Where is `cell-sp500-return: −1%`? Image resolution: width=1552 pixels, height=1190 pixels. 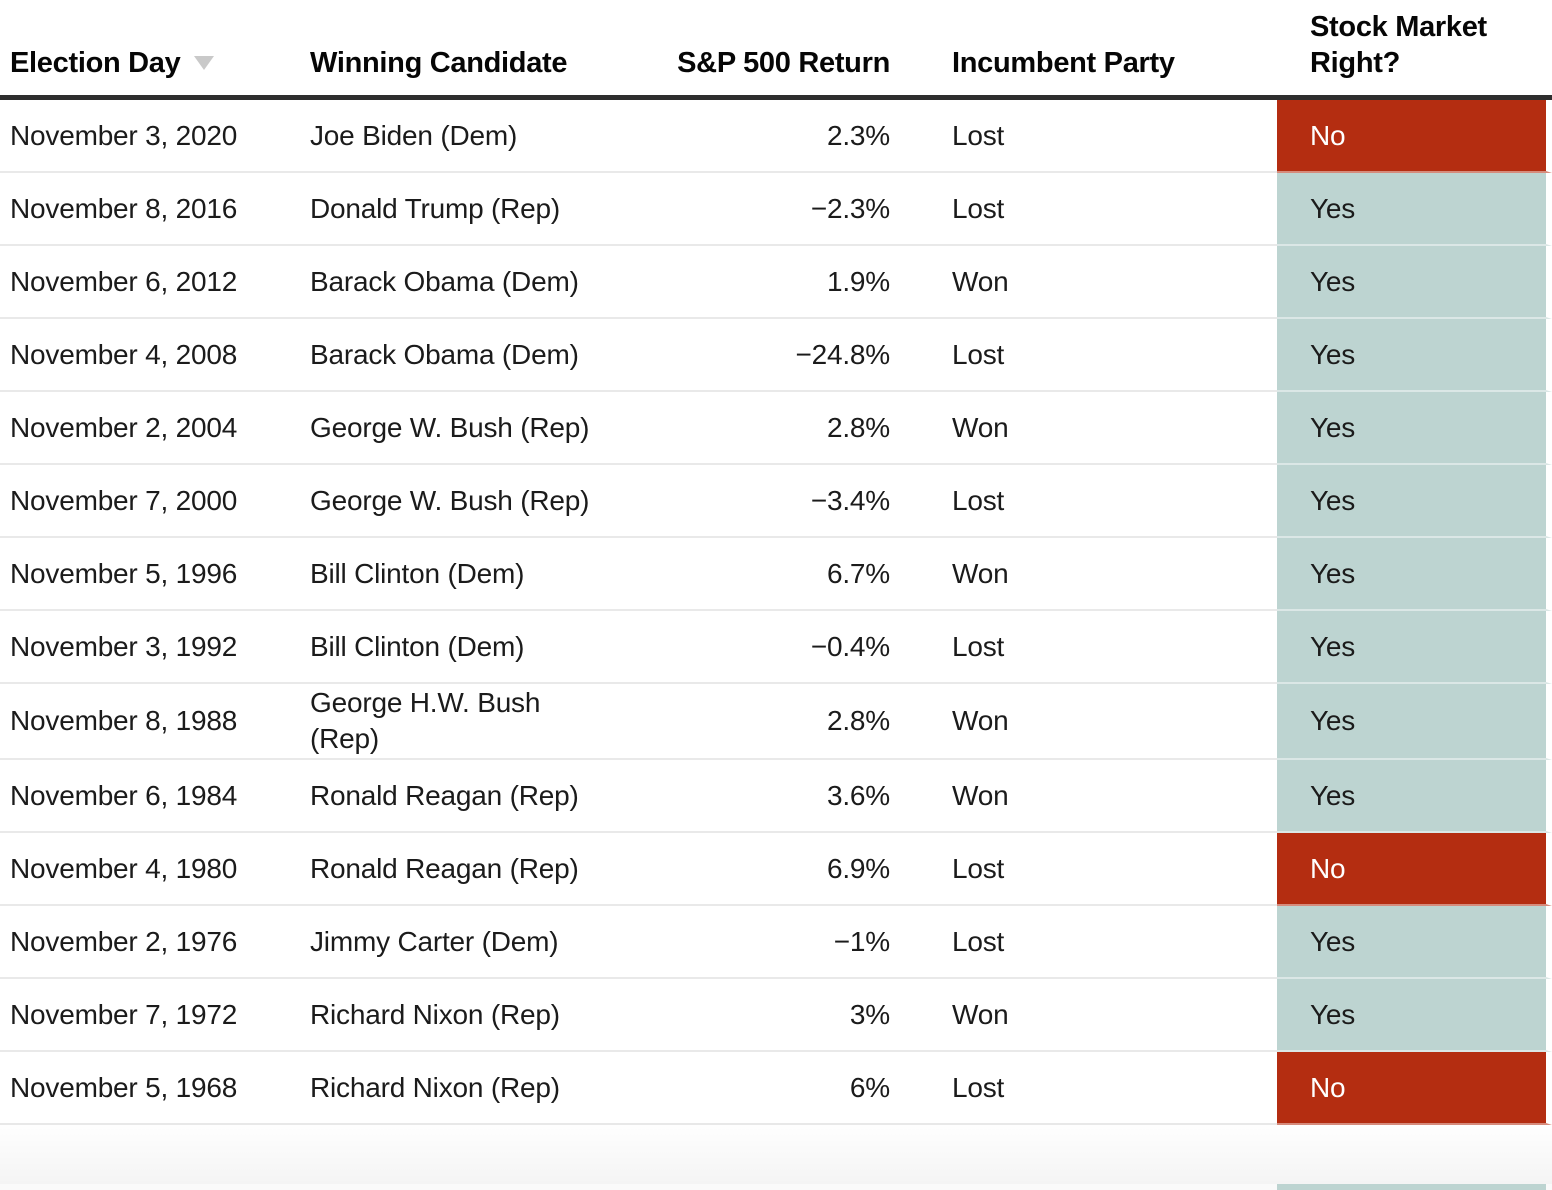 cell-sp500-return: −1% is located at coordinates (765, 942).